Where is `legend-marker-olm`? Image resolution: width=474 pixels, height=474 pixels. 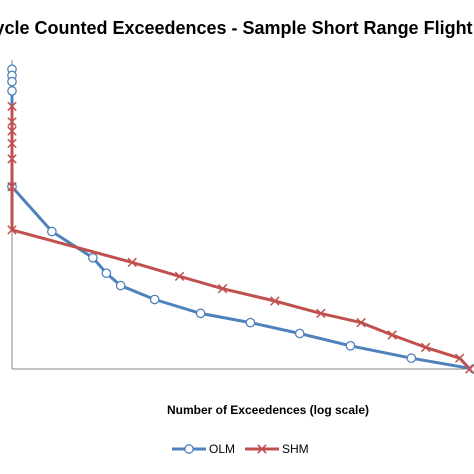
legend-marker-olm is located at coordinates (189, 449).